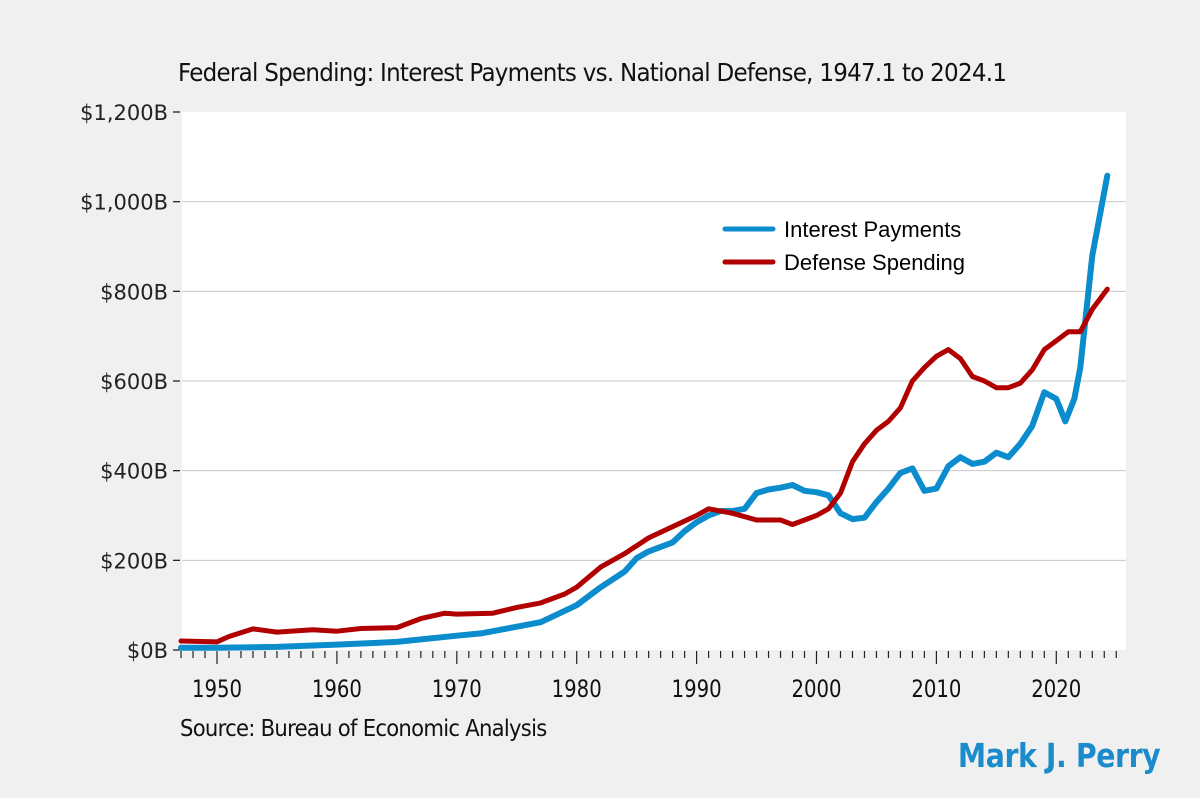 Image resolution: width=1200 pixels, height=798 pixels. I want to click on source-note: Source: Bureau of Economic Analysis, so click(363, 729).